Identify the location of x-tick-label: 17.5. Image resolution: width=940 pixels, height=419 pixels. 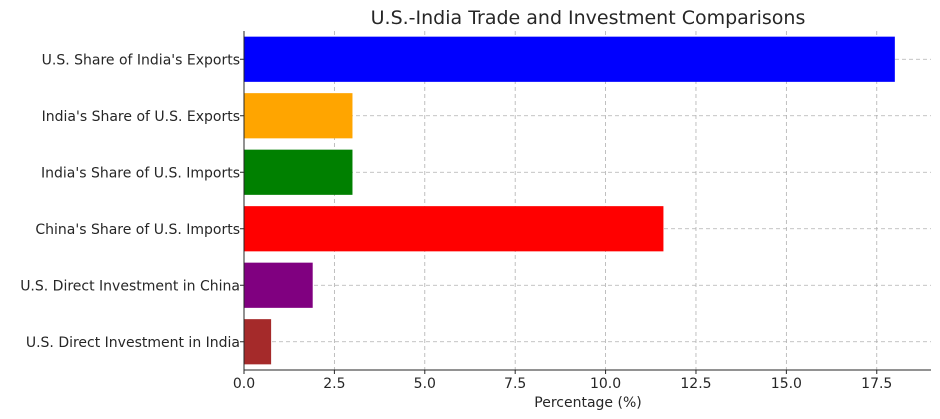
(876, 384).